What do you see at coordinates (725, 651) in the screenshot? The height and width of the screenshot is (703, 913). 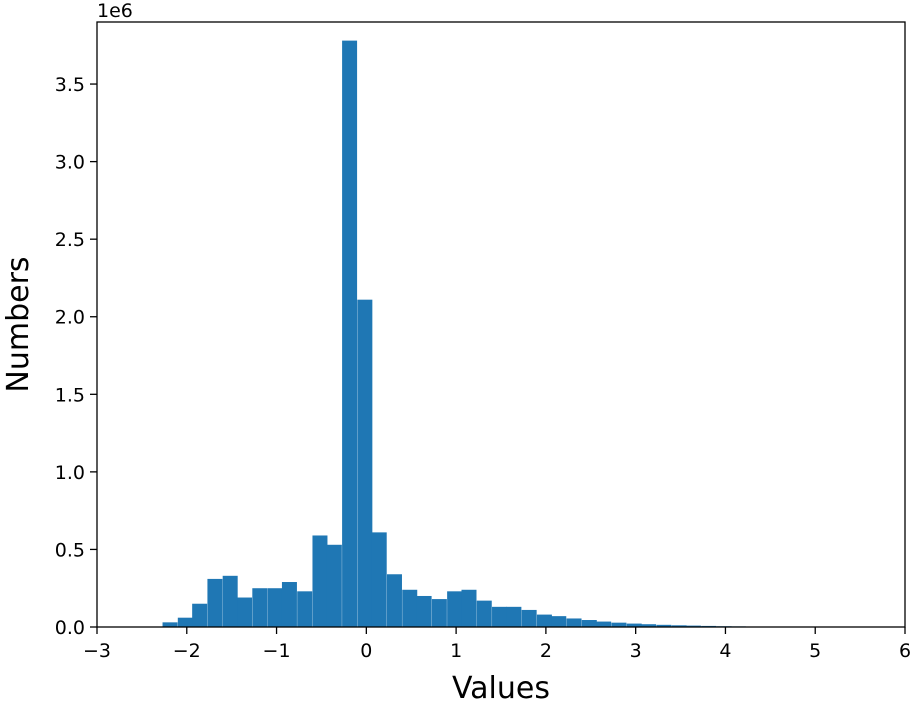 I see `x-tick-label: 4` at bounding box center [725, 651].